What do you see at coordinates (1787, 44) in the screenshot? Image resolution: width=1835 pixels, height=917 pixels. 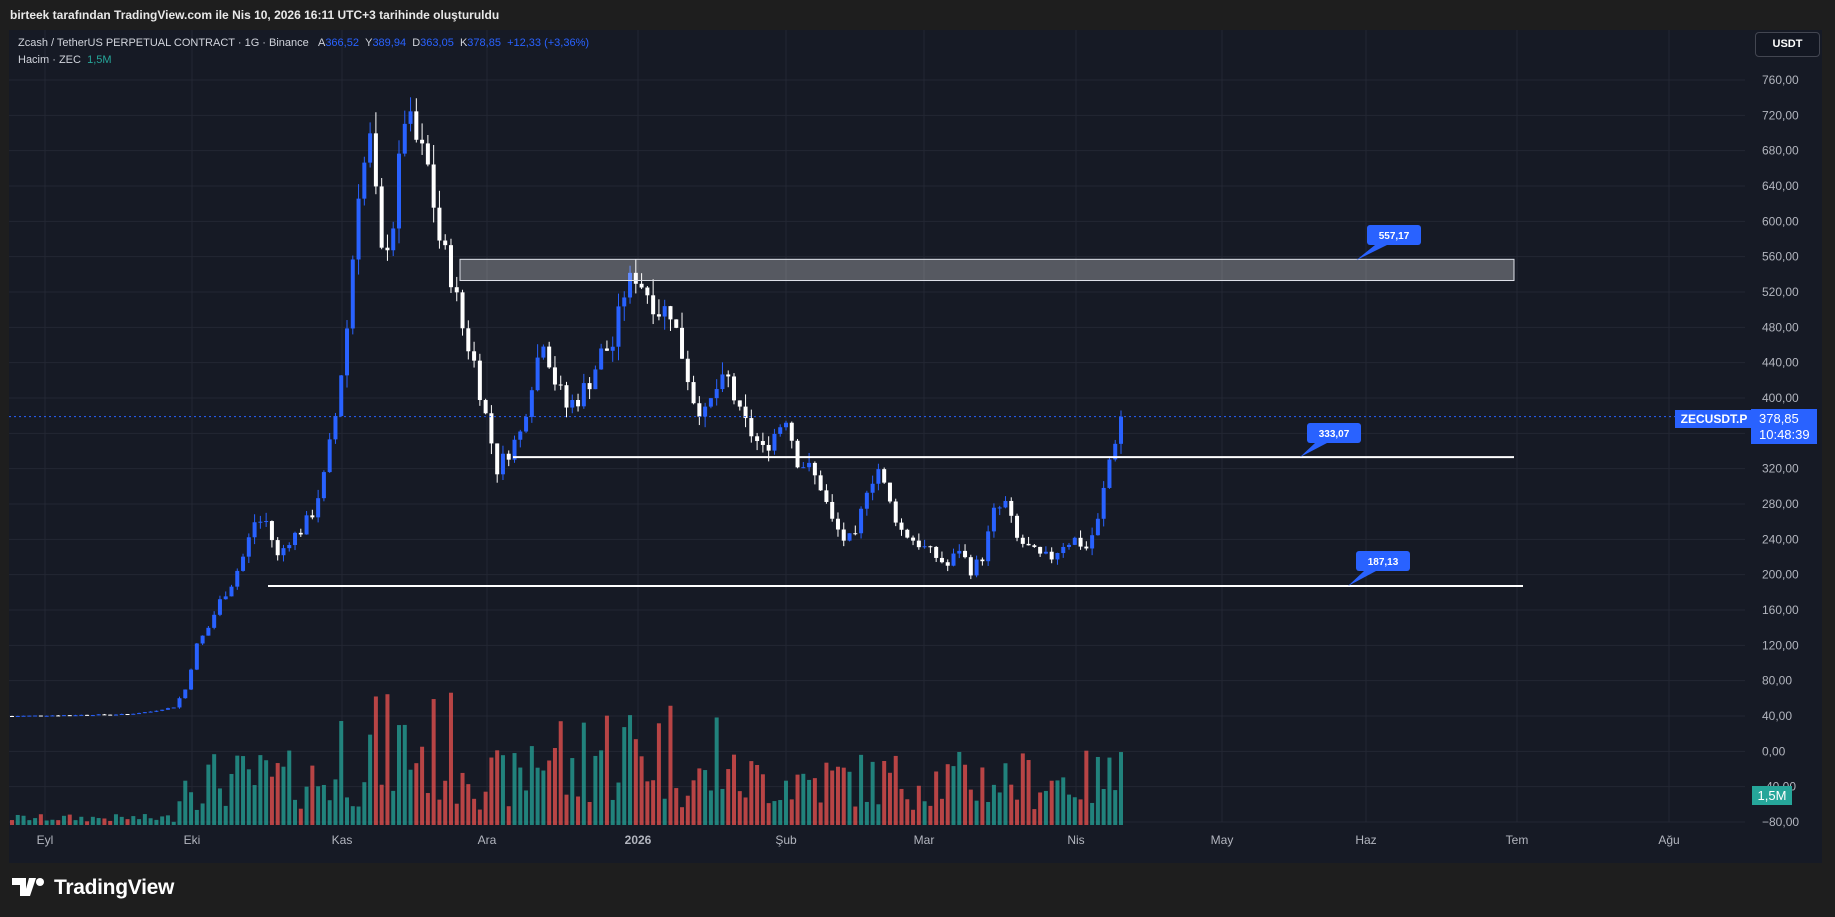 I see `currency-button: USDT` at bounding box center [1787, 44].